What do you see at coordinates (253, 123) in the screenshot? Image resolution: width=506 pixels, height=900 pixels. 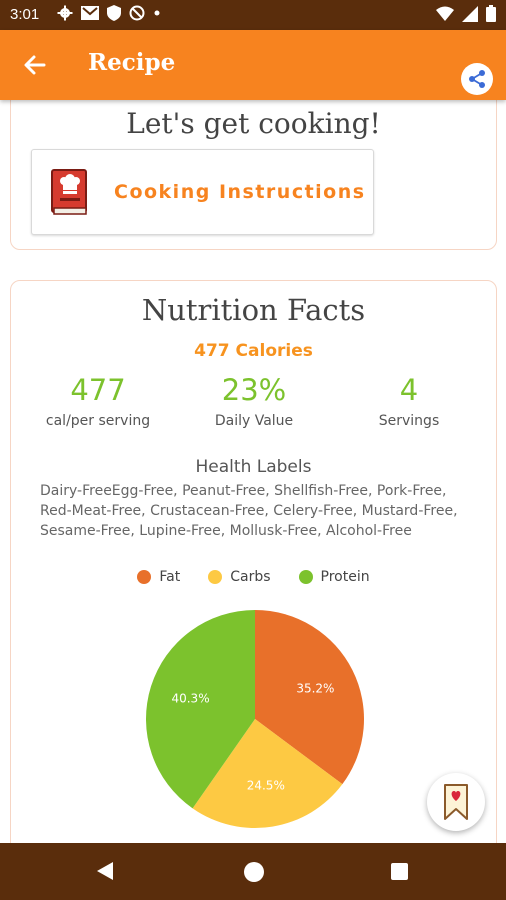 I see `cooking-heading: Let's get cooking!` at bounding box center [253, 123].